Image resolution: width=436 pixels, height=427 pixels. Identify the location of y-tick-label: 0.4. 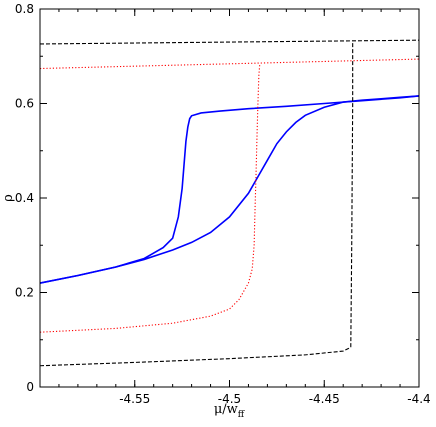
(24, 198).